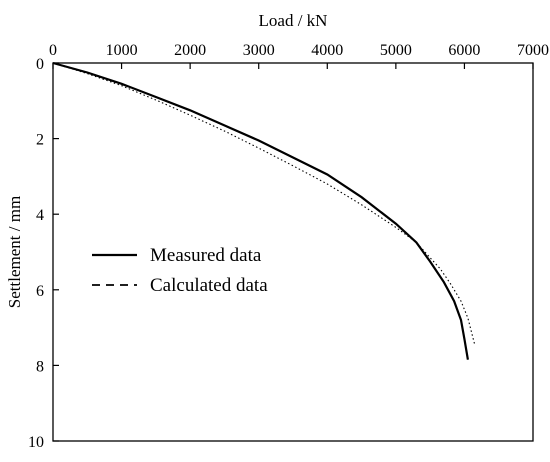  What do you see at coordinates (327, 50) in the screenshot?
I see `x-tick-label: 4000` at bounding box center [327, 50].